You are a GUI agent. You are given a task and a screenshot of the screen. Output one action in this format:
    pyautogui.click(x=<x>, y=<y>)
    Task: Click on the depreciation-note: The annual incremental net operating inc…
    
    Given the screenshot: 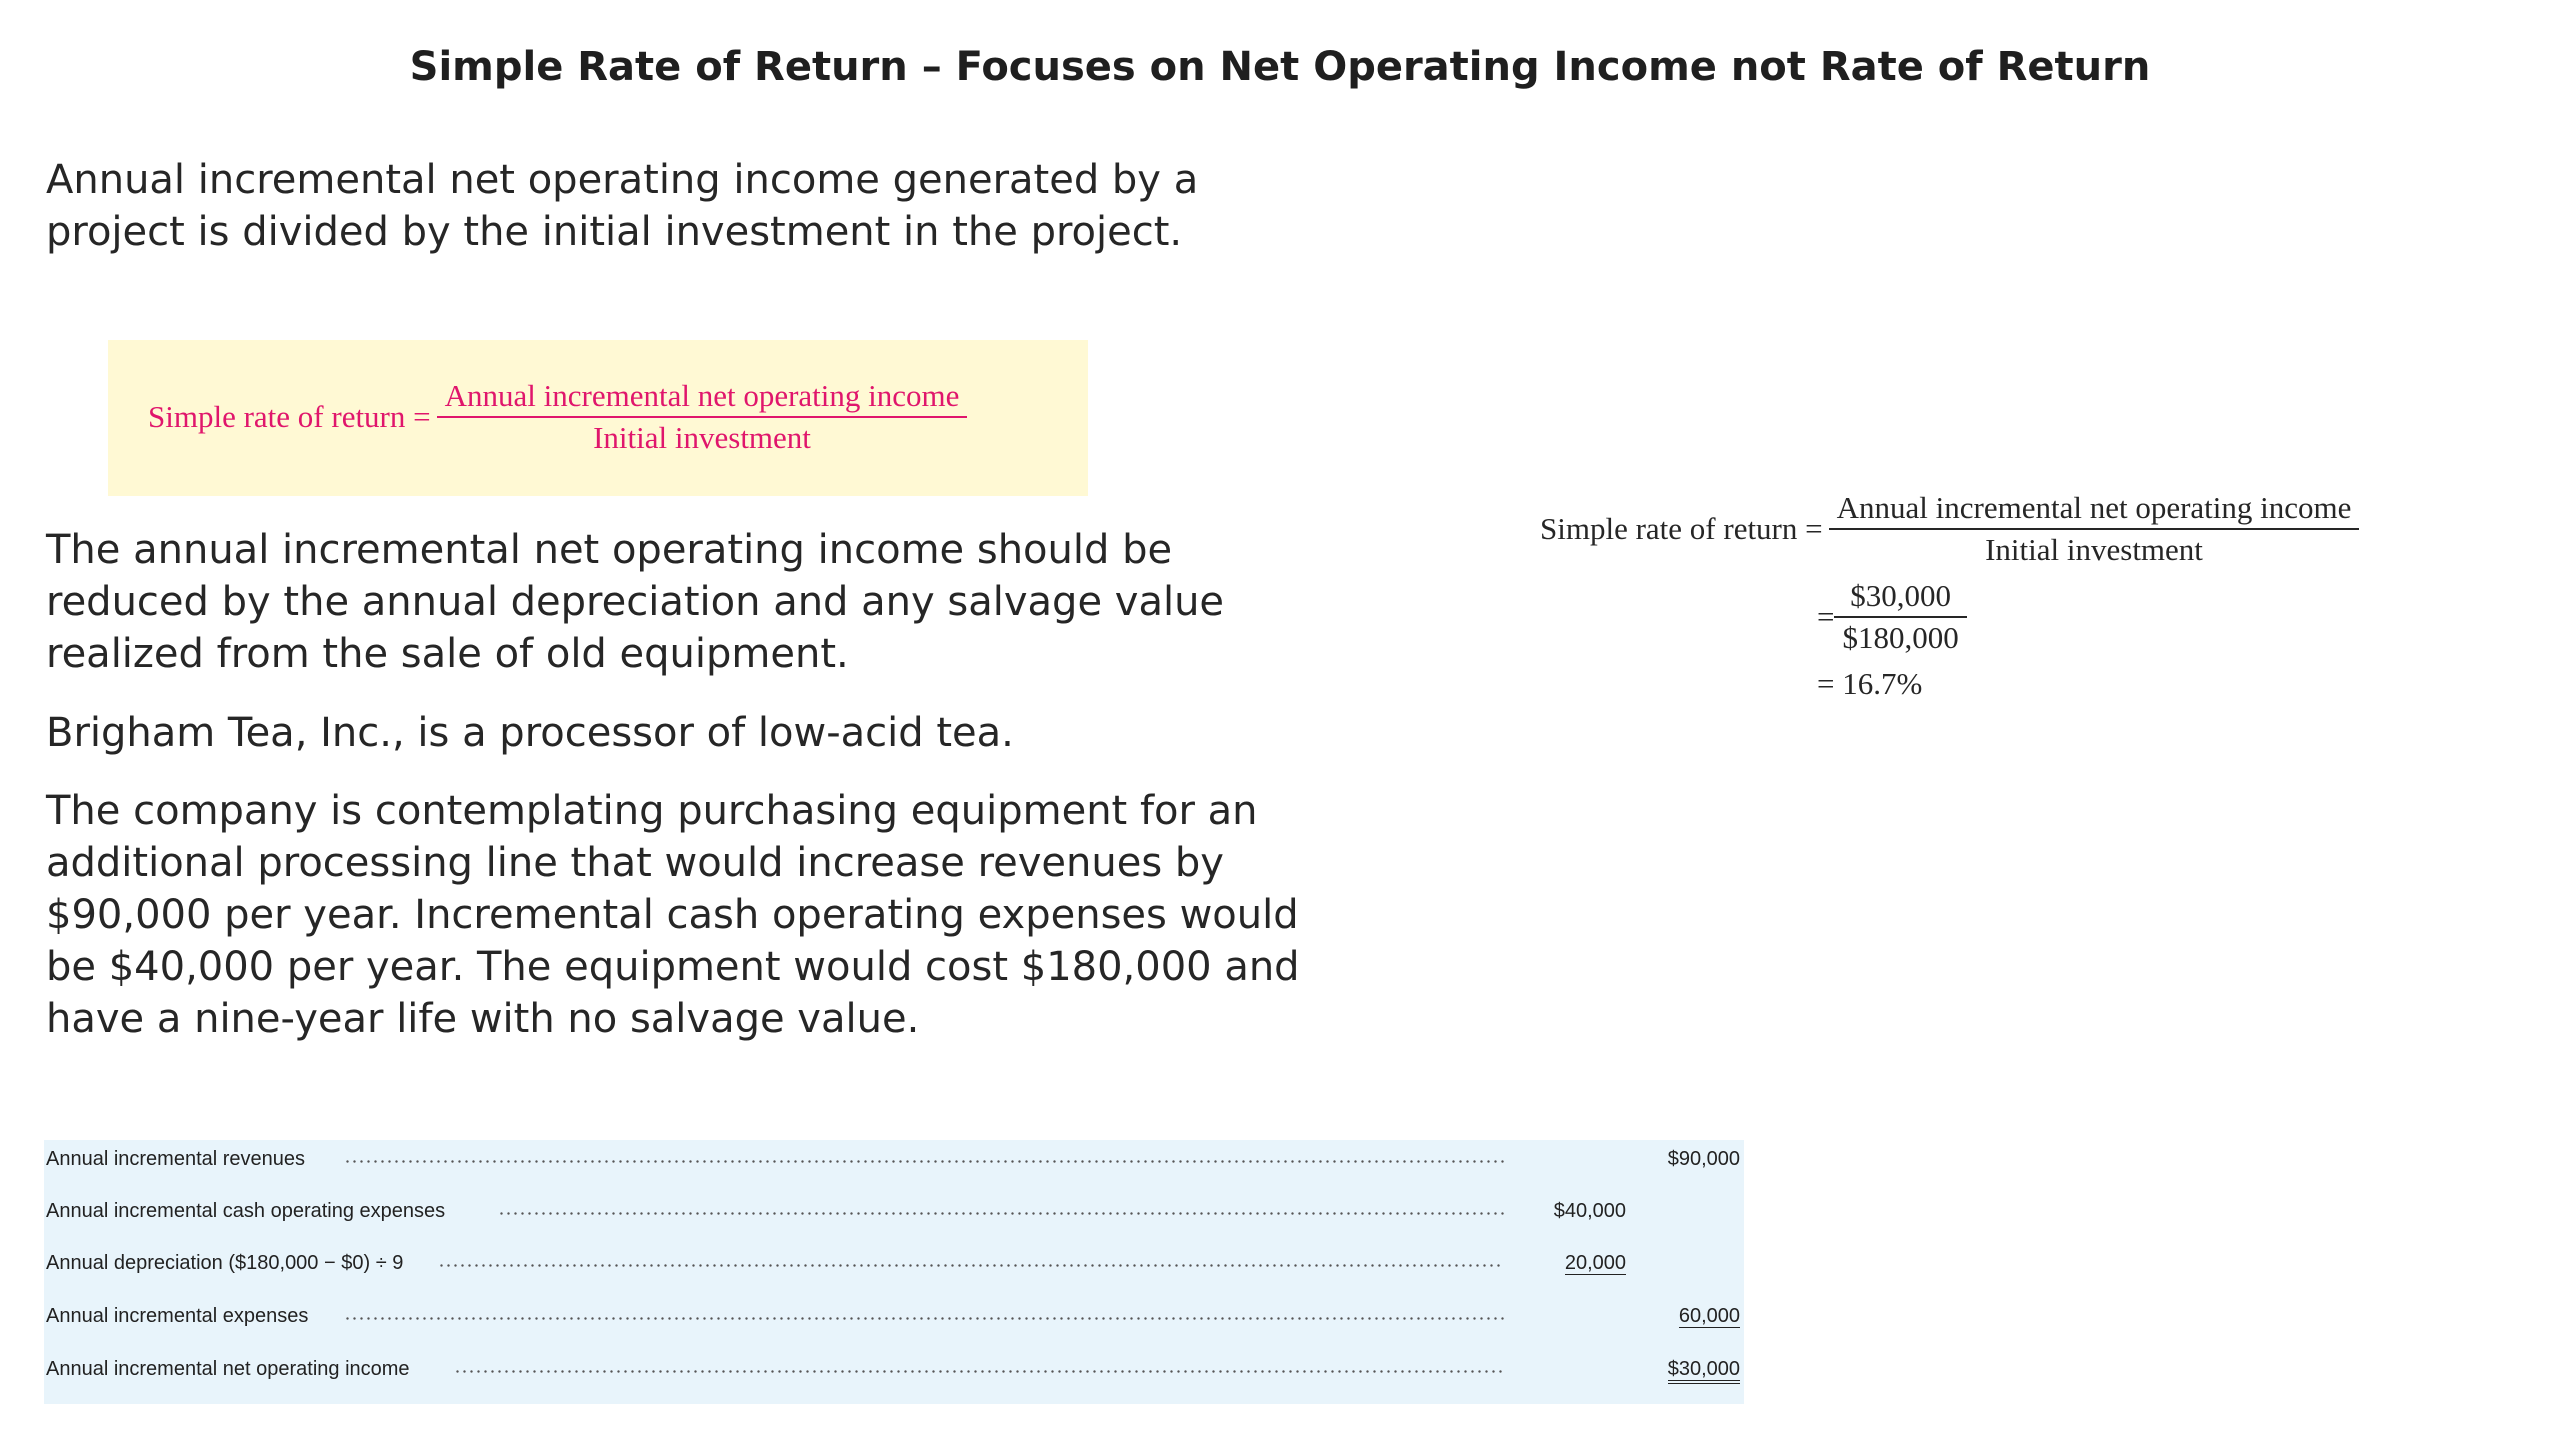 What is the action you would take?
    pyautogui.click(x=635, y=602)
    